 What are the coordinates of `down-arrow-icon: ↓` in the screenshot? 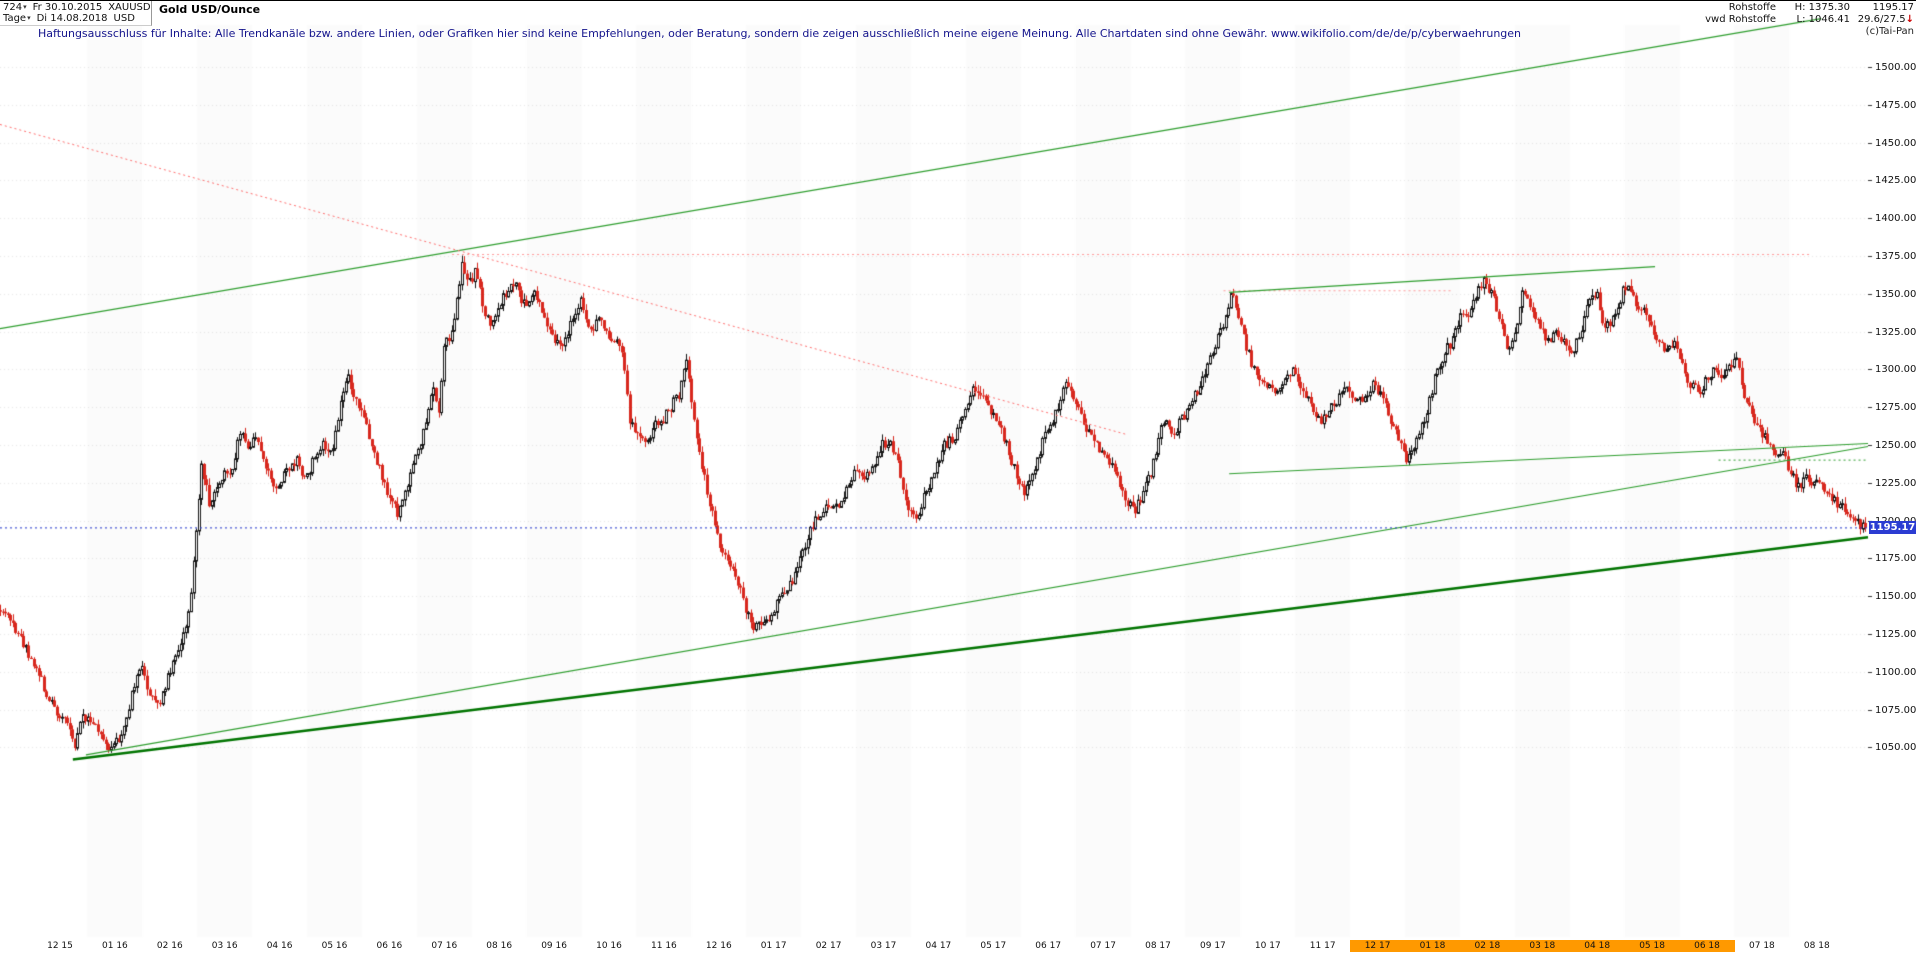 It's located at (1909, 19).